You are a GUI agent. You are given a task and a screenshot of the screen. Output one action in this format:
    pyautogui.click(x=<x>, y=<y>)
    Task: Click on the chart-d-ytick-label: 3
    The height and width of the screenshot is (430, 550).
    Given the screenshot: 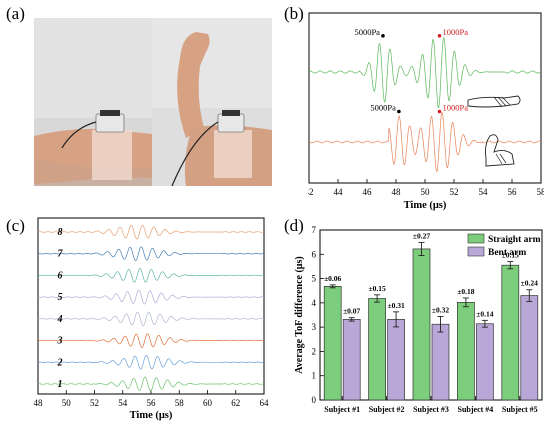 What is the action you would take?
    pyautogui.click(x=314, y=327)
    